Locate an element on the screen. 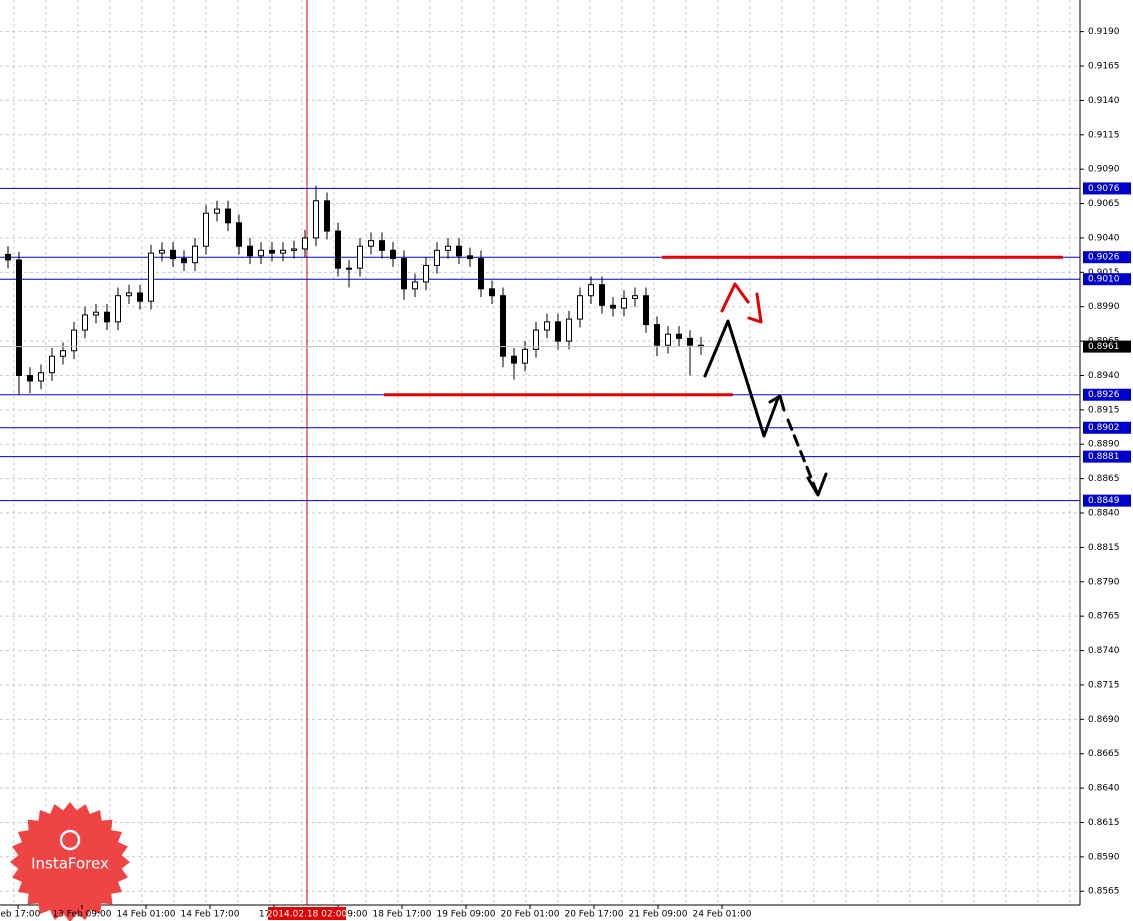 The height and width of the screenshot is (921, 1133). y-tick-label: 0.8615 is located at coordinates (1104, 823).